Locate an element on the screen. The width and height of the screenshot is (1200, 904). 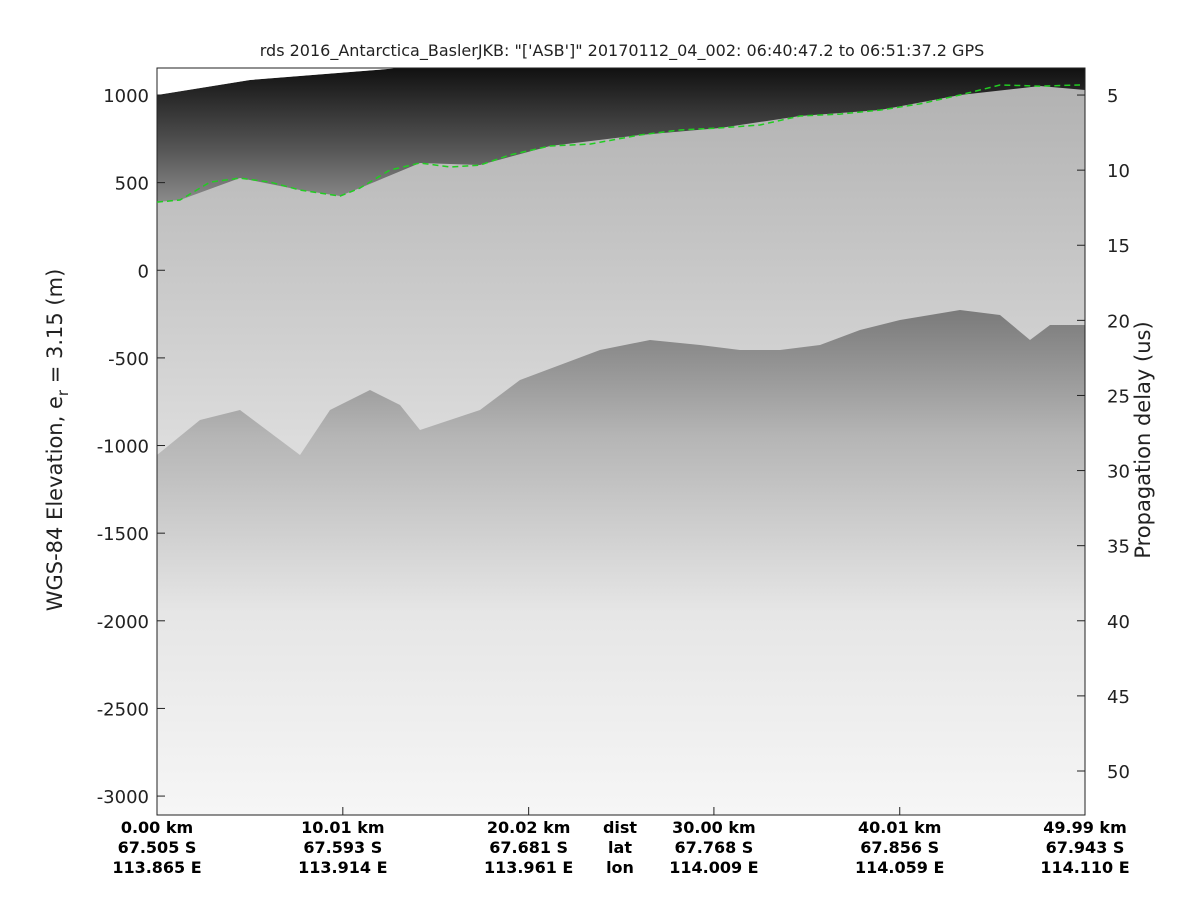
y2-tick-label: 25 is located at coordinates (1118, 396).